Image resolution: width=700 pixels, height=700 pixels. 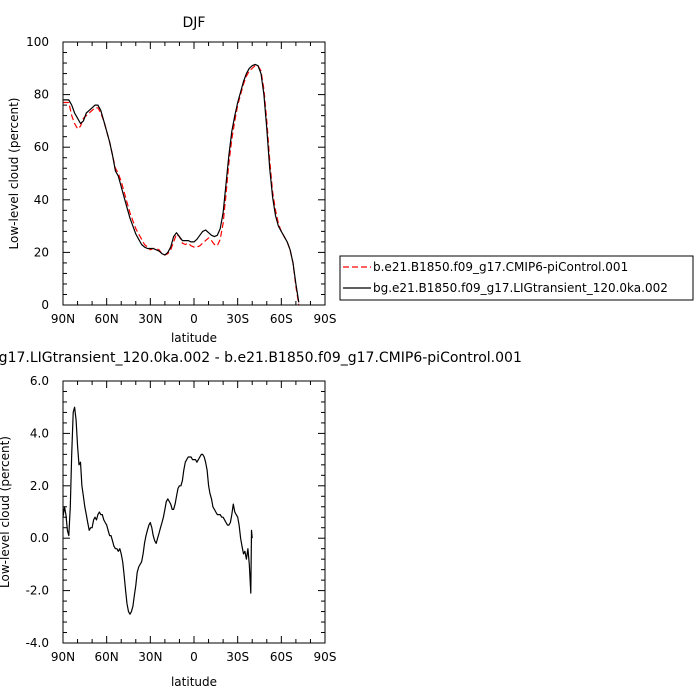 I want to click on top-x-tick-label: 0, so click(x=194, y=319).